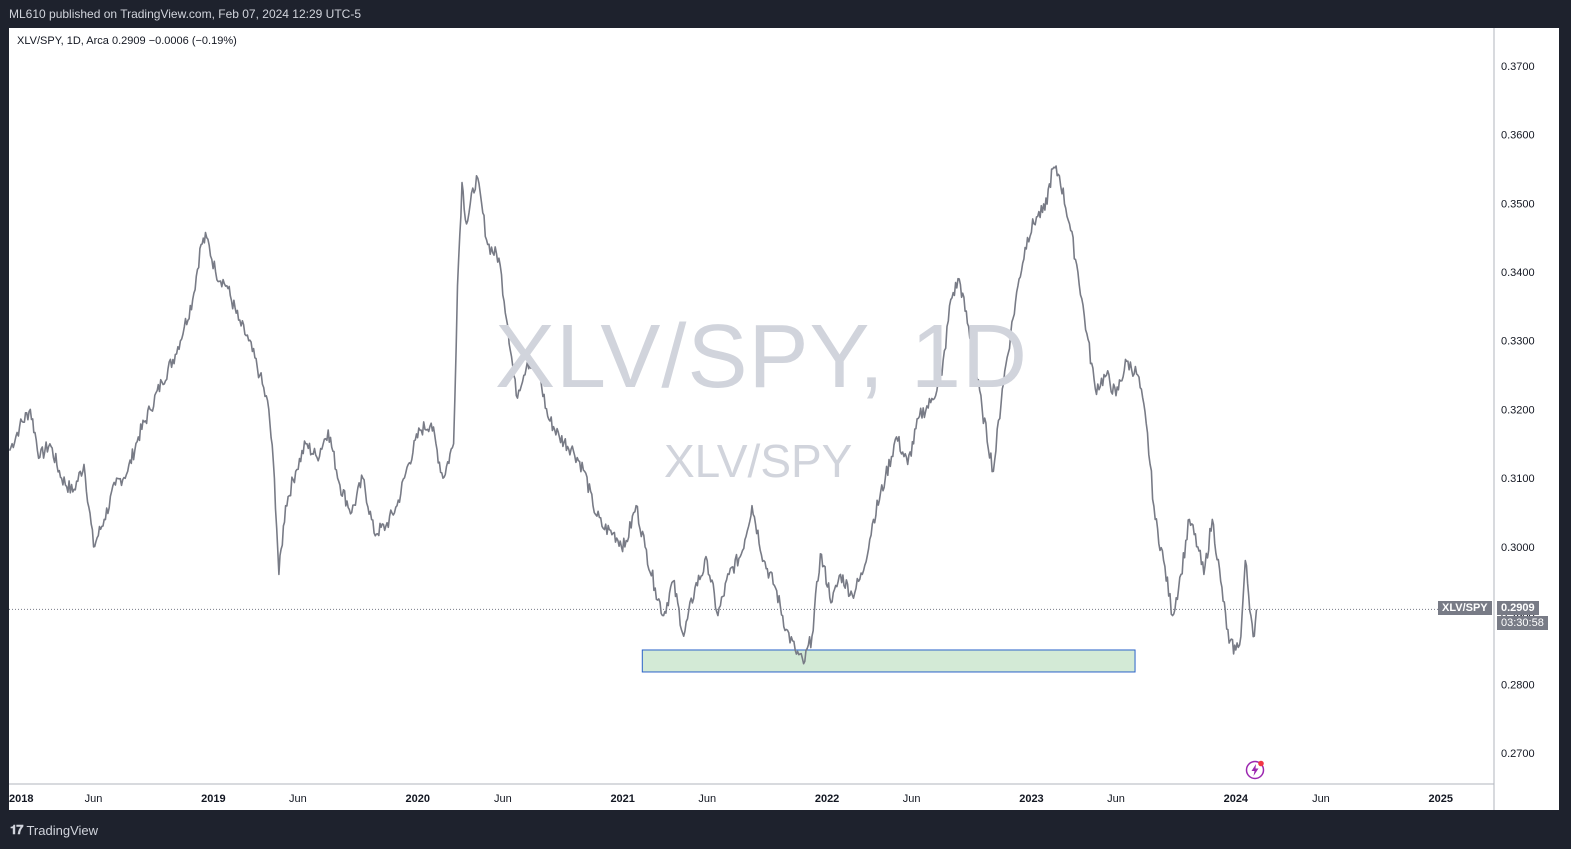 This screenshot has width=1571, height=849. What do you see at coordinates (785, 830) in the screenshot?
I see `footer-bar: 𝟏𝟕 TradingView` at bounding box center [785, 830].